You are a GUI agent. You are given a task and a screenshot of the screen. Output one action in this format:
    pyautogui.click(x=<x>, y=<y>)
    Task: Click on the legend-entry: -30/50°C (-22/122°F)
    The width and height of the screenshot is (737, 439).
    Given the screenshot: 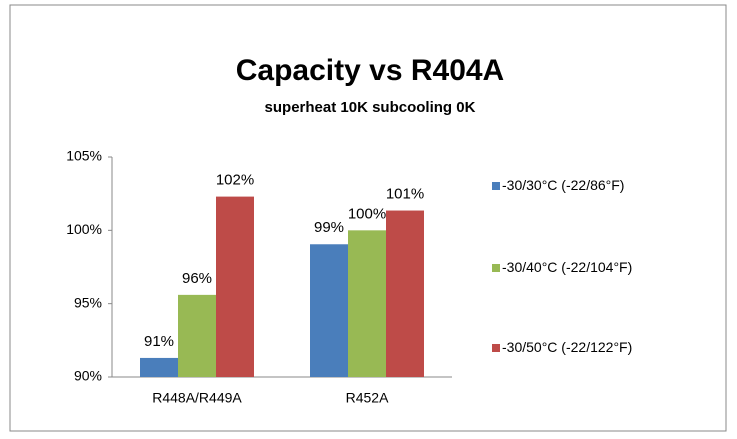 What is the action you would take?
    pyautogui.click(x=567, y=347)
    